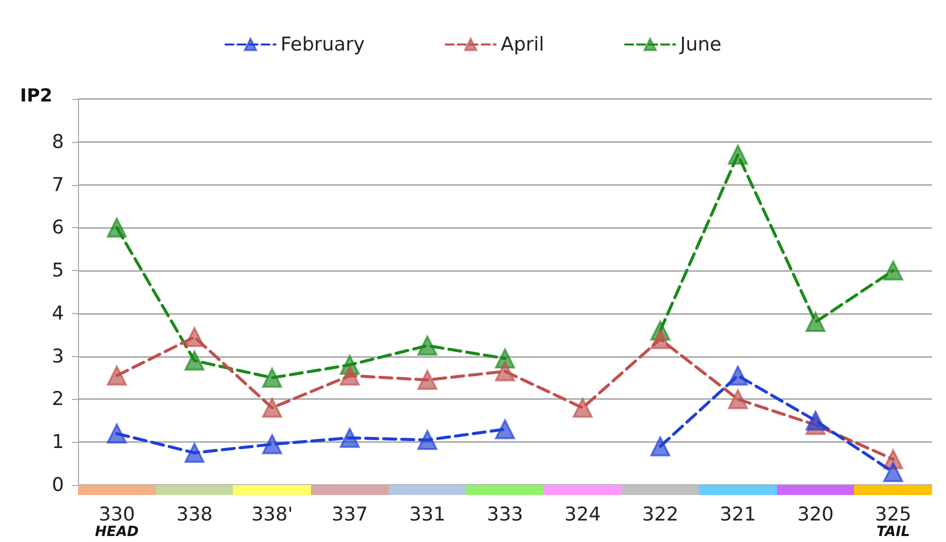 This screenshot has height=542, width=946. I want to click on text: TAIL, so click(893, 532).